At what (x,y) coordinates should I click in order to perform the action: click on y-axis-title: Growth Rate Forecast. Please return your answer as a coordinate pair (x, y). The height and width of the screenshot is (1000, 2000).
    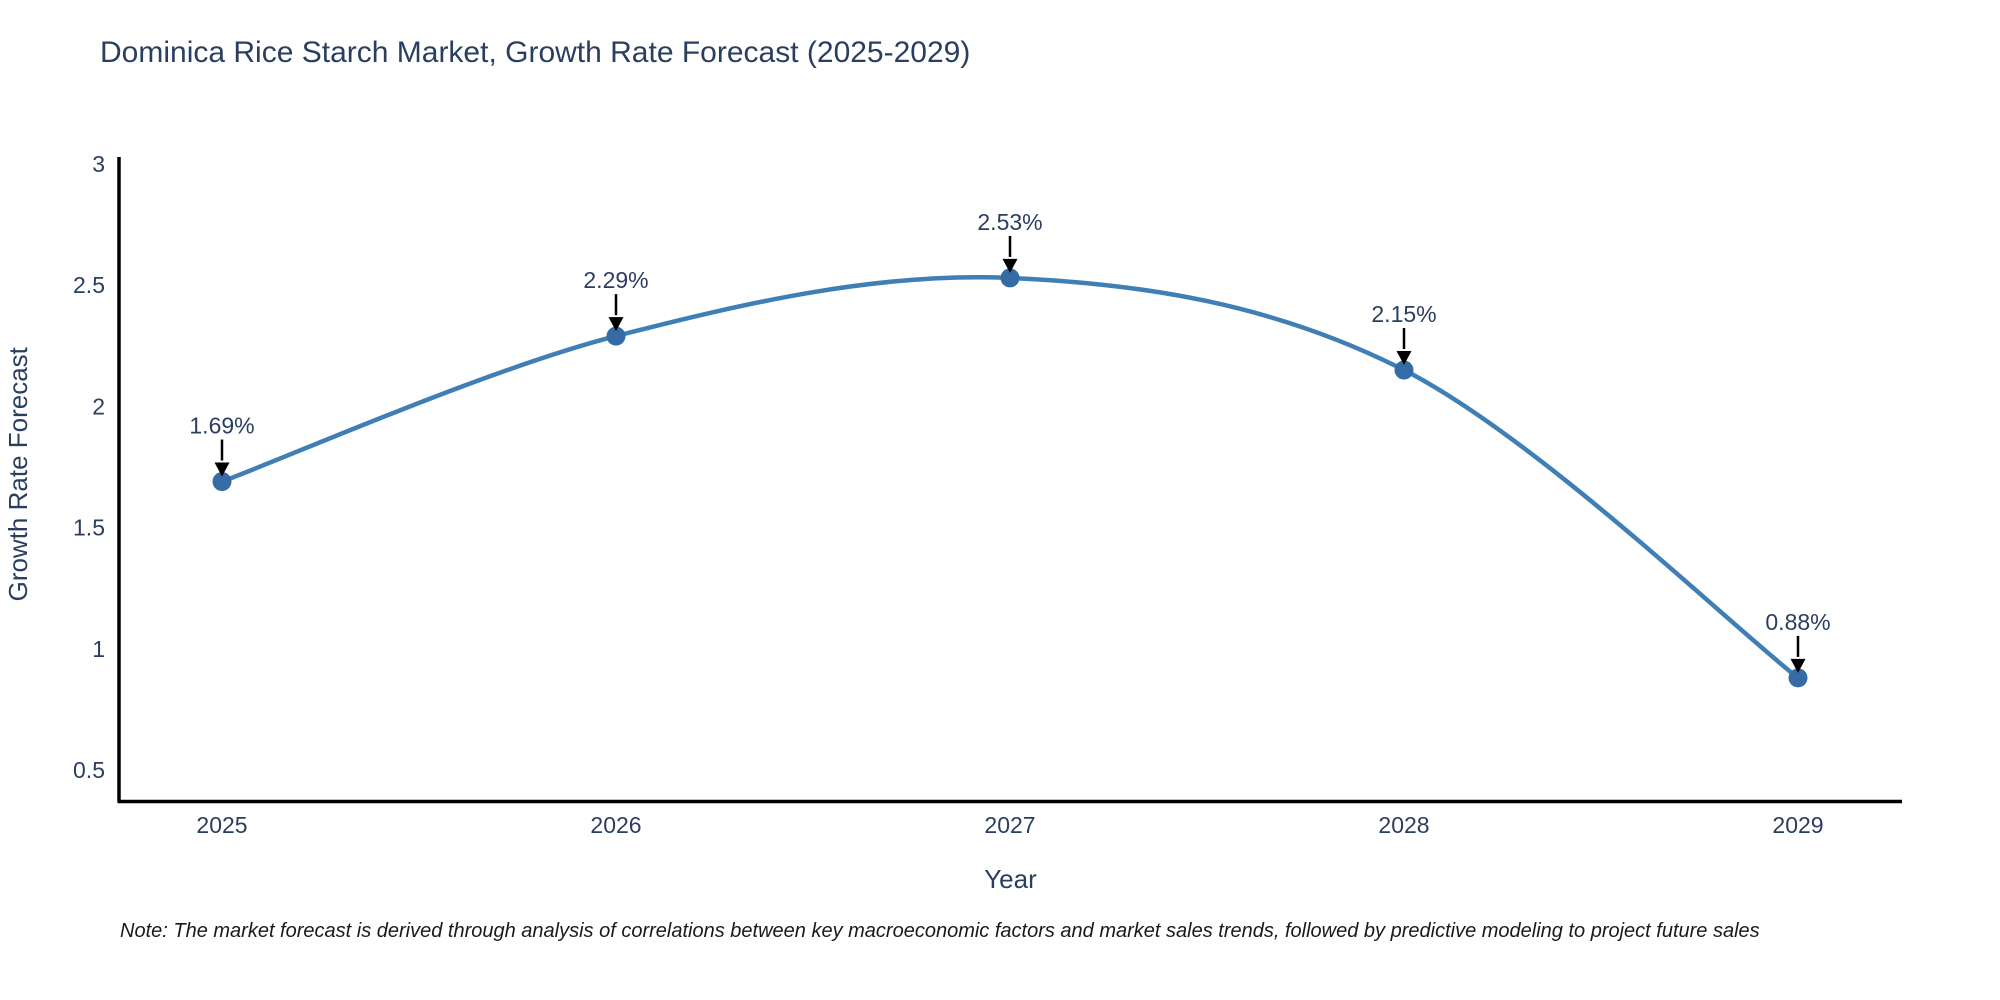
    Looking at the image, I should click on (18, 473).